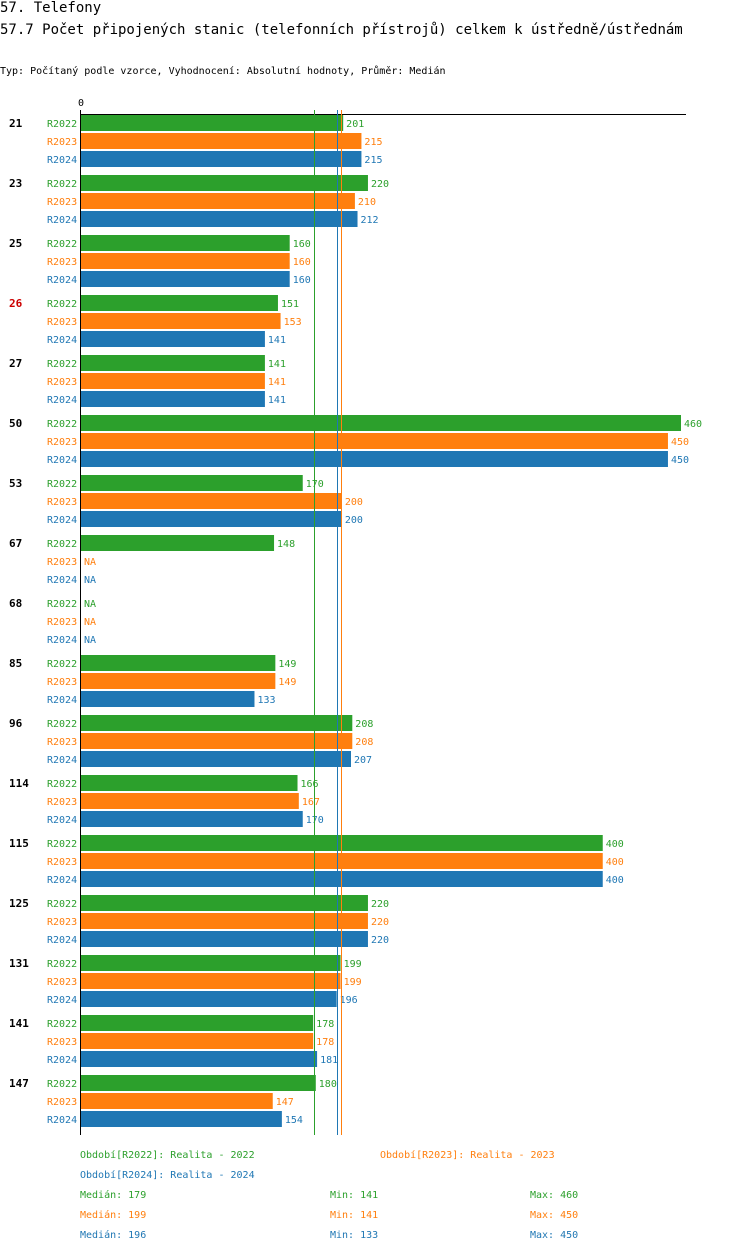 The height and width of the screenshot is (1254, 750). I want to click on data-label: 200, so click(354, 502).